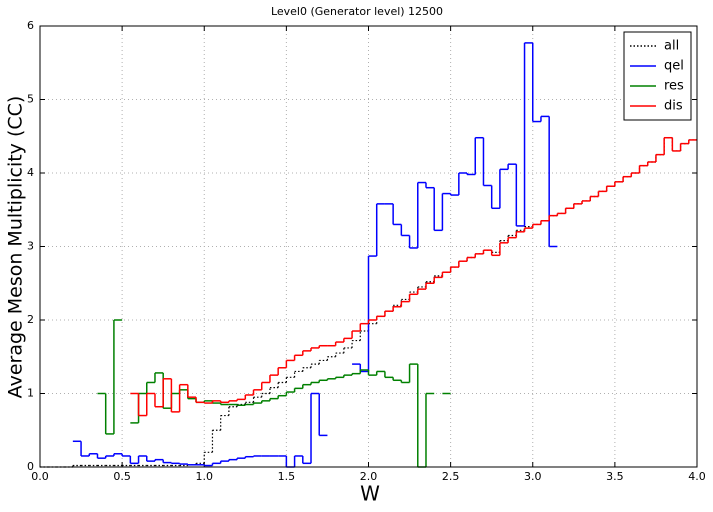 The width and height of the screenshot is (713, 512). What do you see at coordinates (30, 319) in the screenshot?
I see `y-tick-label: 2` at bounding box center [30, 319].